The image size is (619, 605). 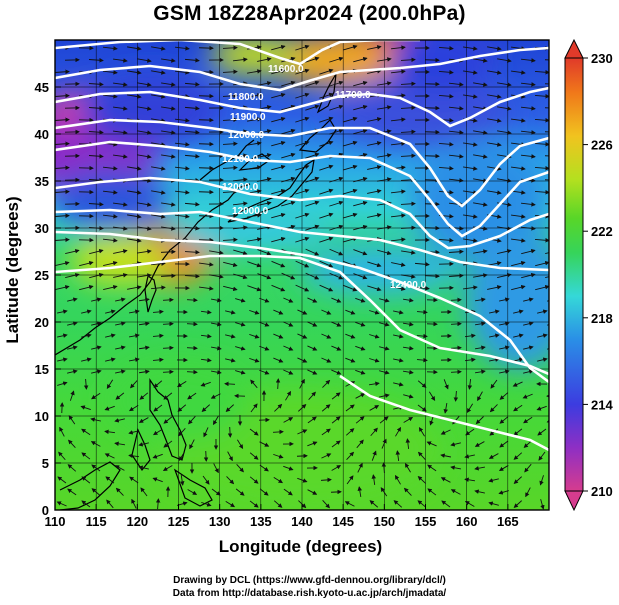 What do you see at coordinates (602, 145) in the screenshot?
I see `colorbar-tick-label: 226` at bounding box center [602, 145].